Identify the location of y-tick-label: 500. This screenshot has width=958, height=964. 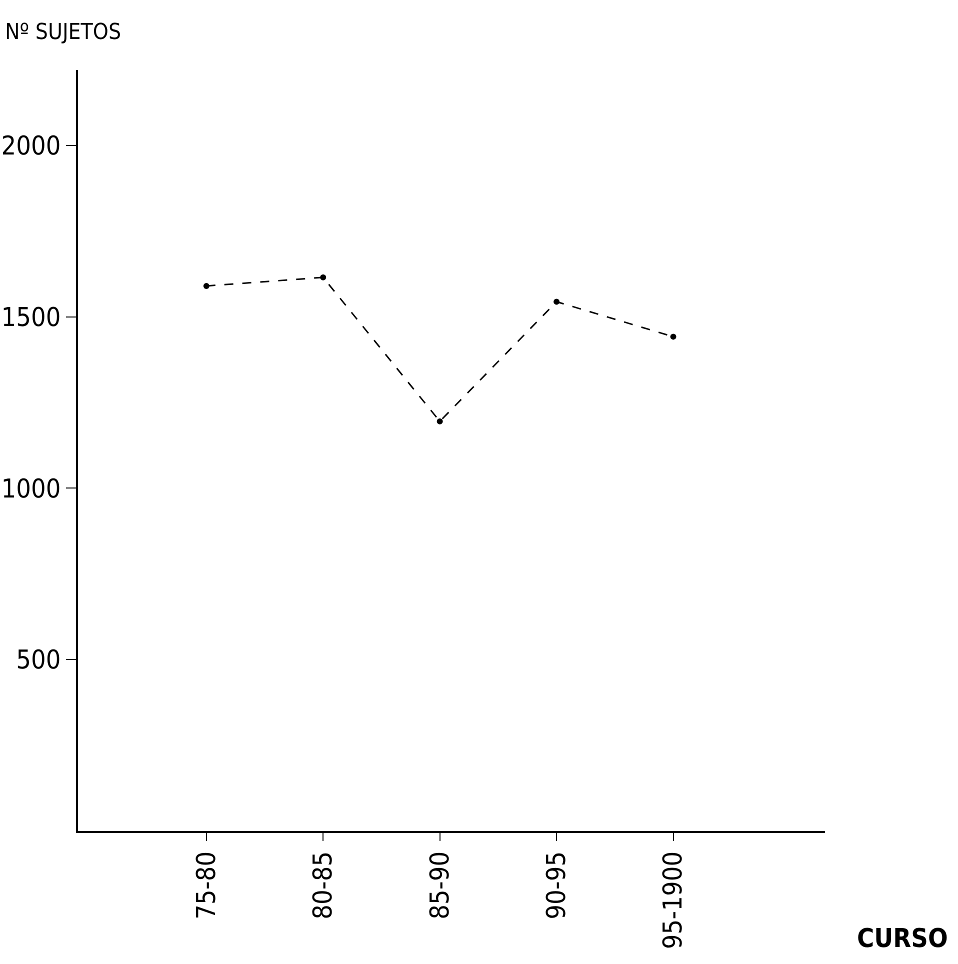
(38, 661).